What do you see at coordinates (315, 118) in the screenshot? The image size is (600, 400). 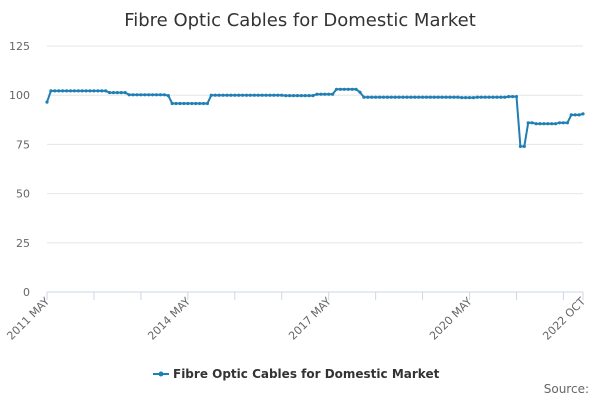 I see `series-line` at bounding box center [315, 118].